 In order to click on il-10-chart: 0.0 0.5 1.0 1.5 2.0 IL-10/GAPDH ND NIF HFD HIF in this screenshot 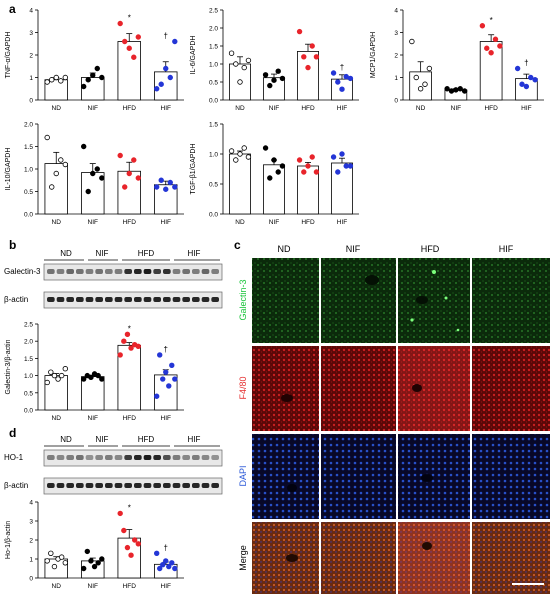, I will do `click(94, 174)`.